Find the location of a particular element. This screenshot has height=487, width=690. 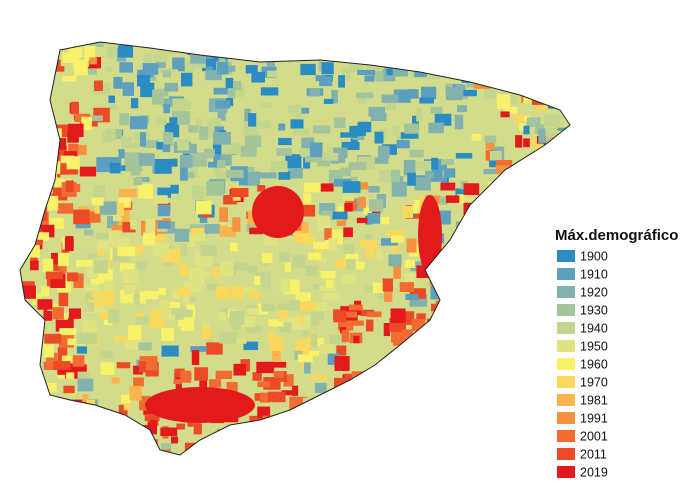

legend-label: 2001 is located at coordinates (594, 436).